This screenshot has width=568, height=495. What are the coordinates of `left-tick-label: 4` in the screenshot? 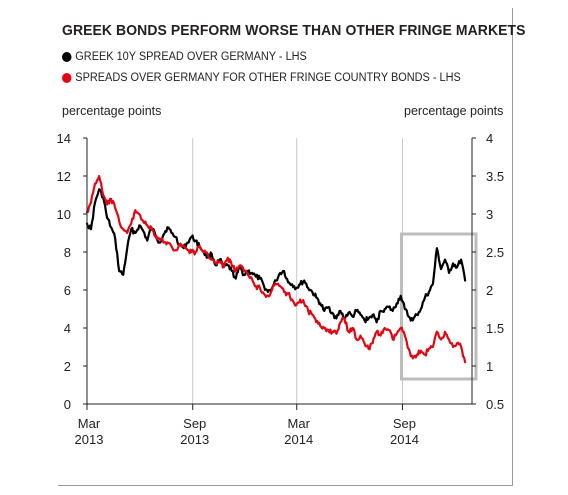 It's located at (67, 328).